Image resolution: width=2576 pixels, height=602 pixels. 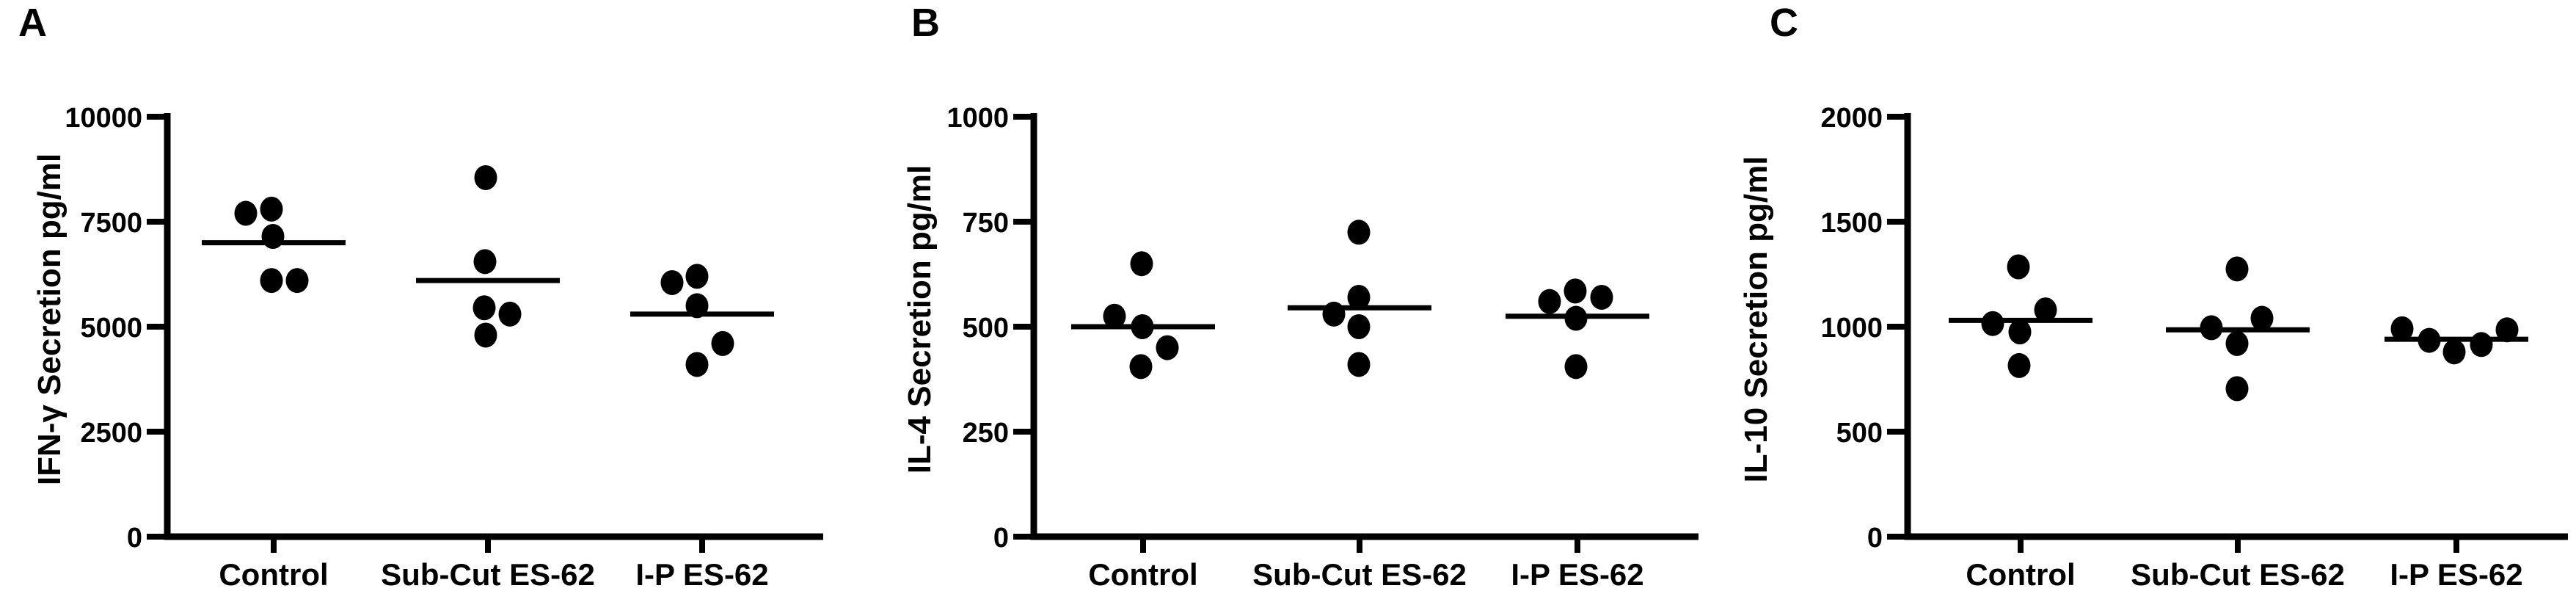 What do you see at coordinates (104, 118) in the screenshot?
I see `y-tick-label: 10000` at bounding box center [104, 118].